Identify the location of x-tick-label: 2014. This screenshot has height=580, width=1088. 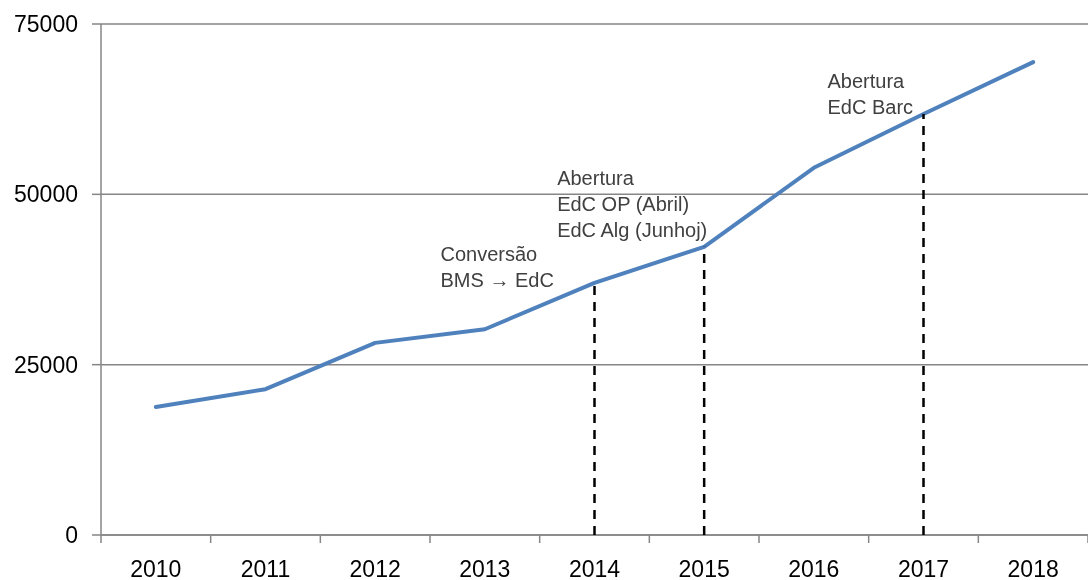
(594, 568).